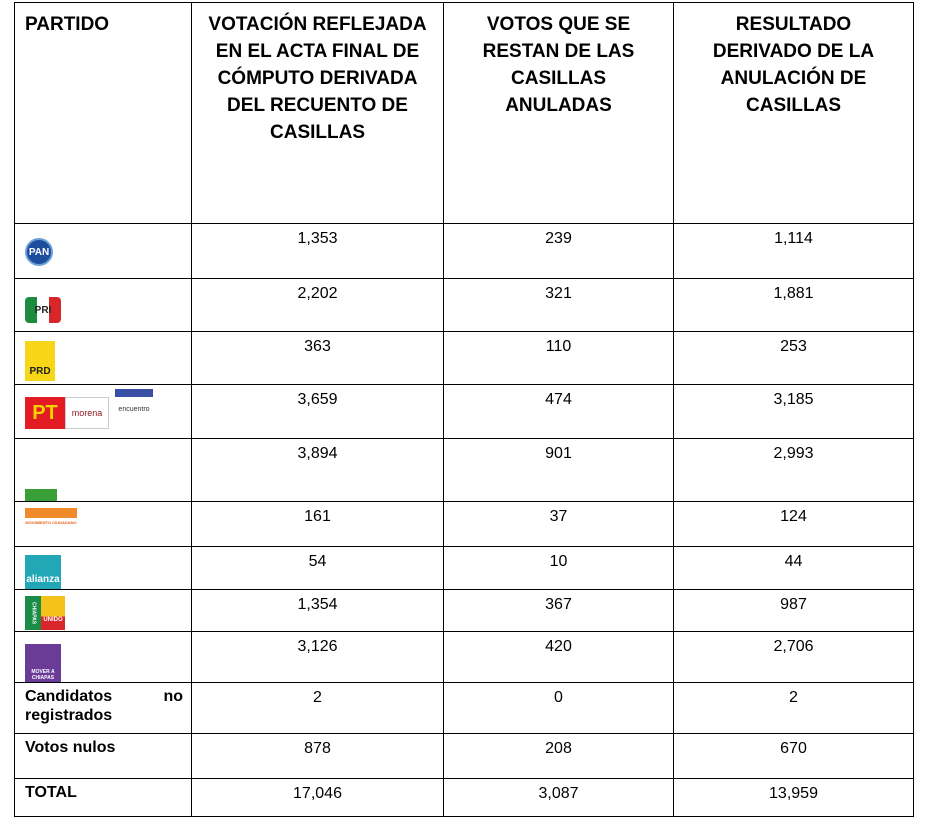 This screenshot has width=940, height=817. What do you see at coordinates (558, 470) in the screenshot?
I see `value-cell: 901` at bounding box center [558, 470].